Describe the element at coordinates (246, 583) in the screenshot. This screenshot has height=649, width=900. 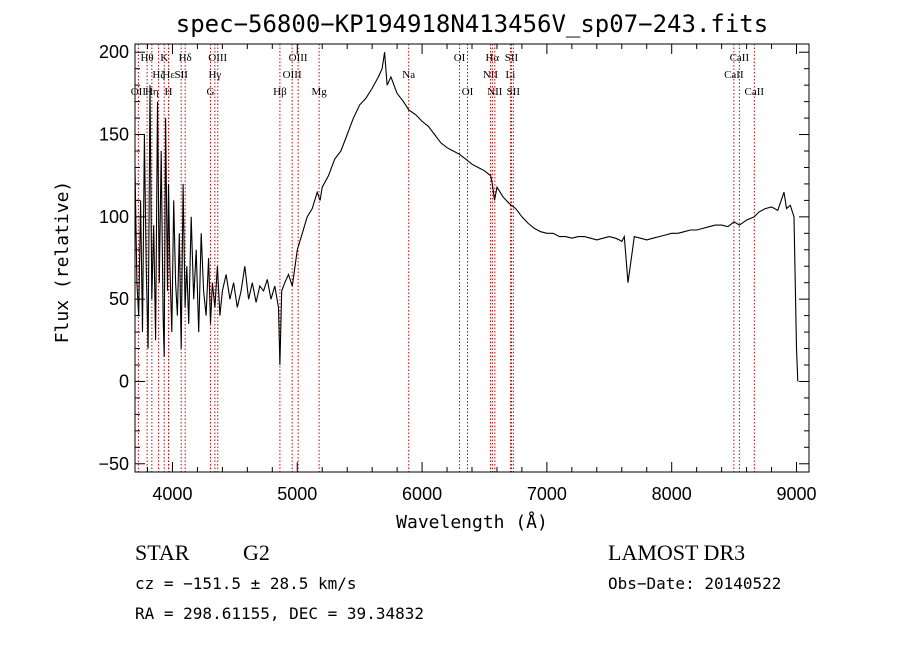
I see `redshift-cz: cz = −151.5 ± 28.5 km/s` at that location.